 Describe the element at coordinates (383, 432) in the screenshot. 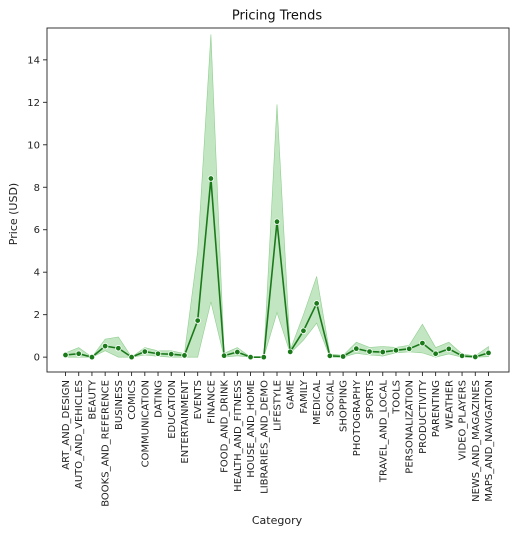

I see `x-tick-label-travel-and-local: TRAVEL_AND_LOCAL` at that location.